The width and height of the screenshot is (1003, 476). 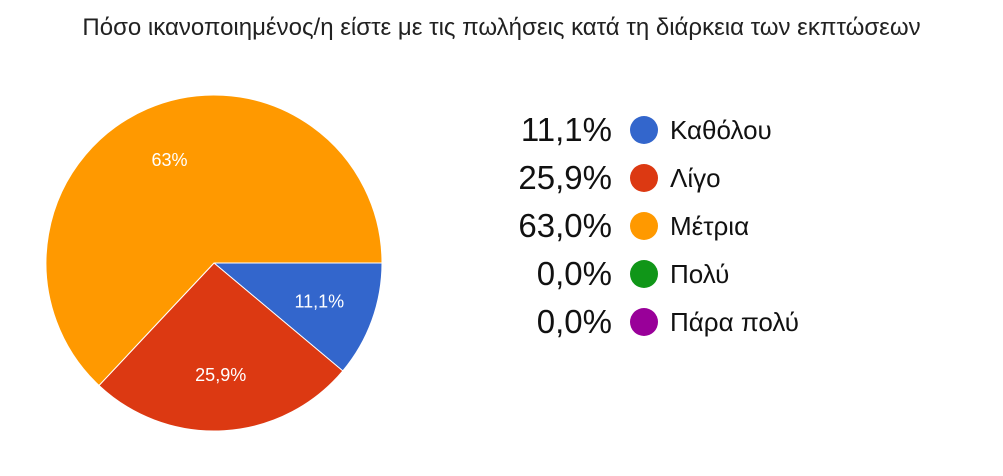 What do you see at coordinates (695, 177) in the screenshot?
I see `legend-label: Λίγο` at bounding box center [695, 177].